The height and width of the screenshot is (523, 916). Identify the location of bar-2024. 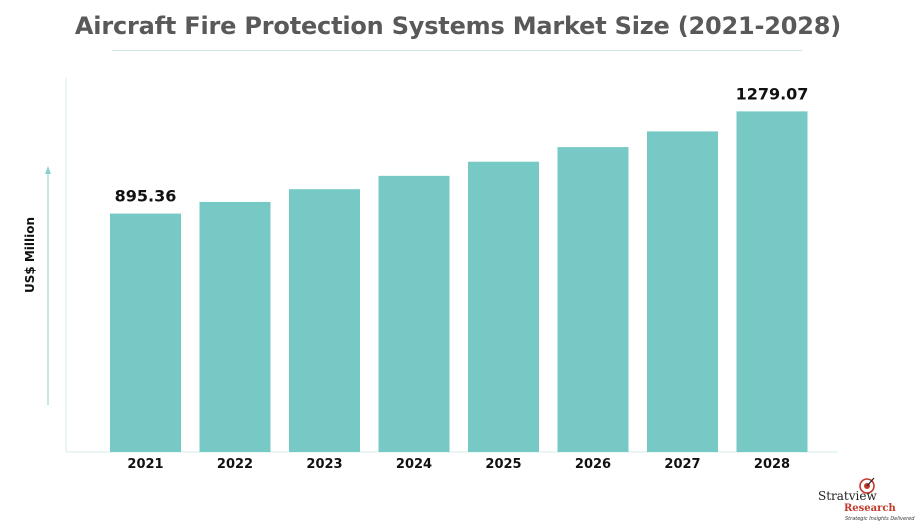
(414, 313).